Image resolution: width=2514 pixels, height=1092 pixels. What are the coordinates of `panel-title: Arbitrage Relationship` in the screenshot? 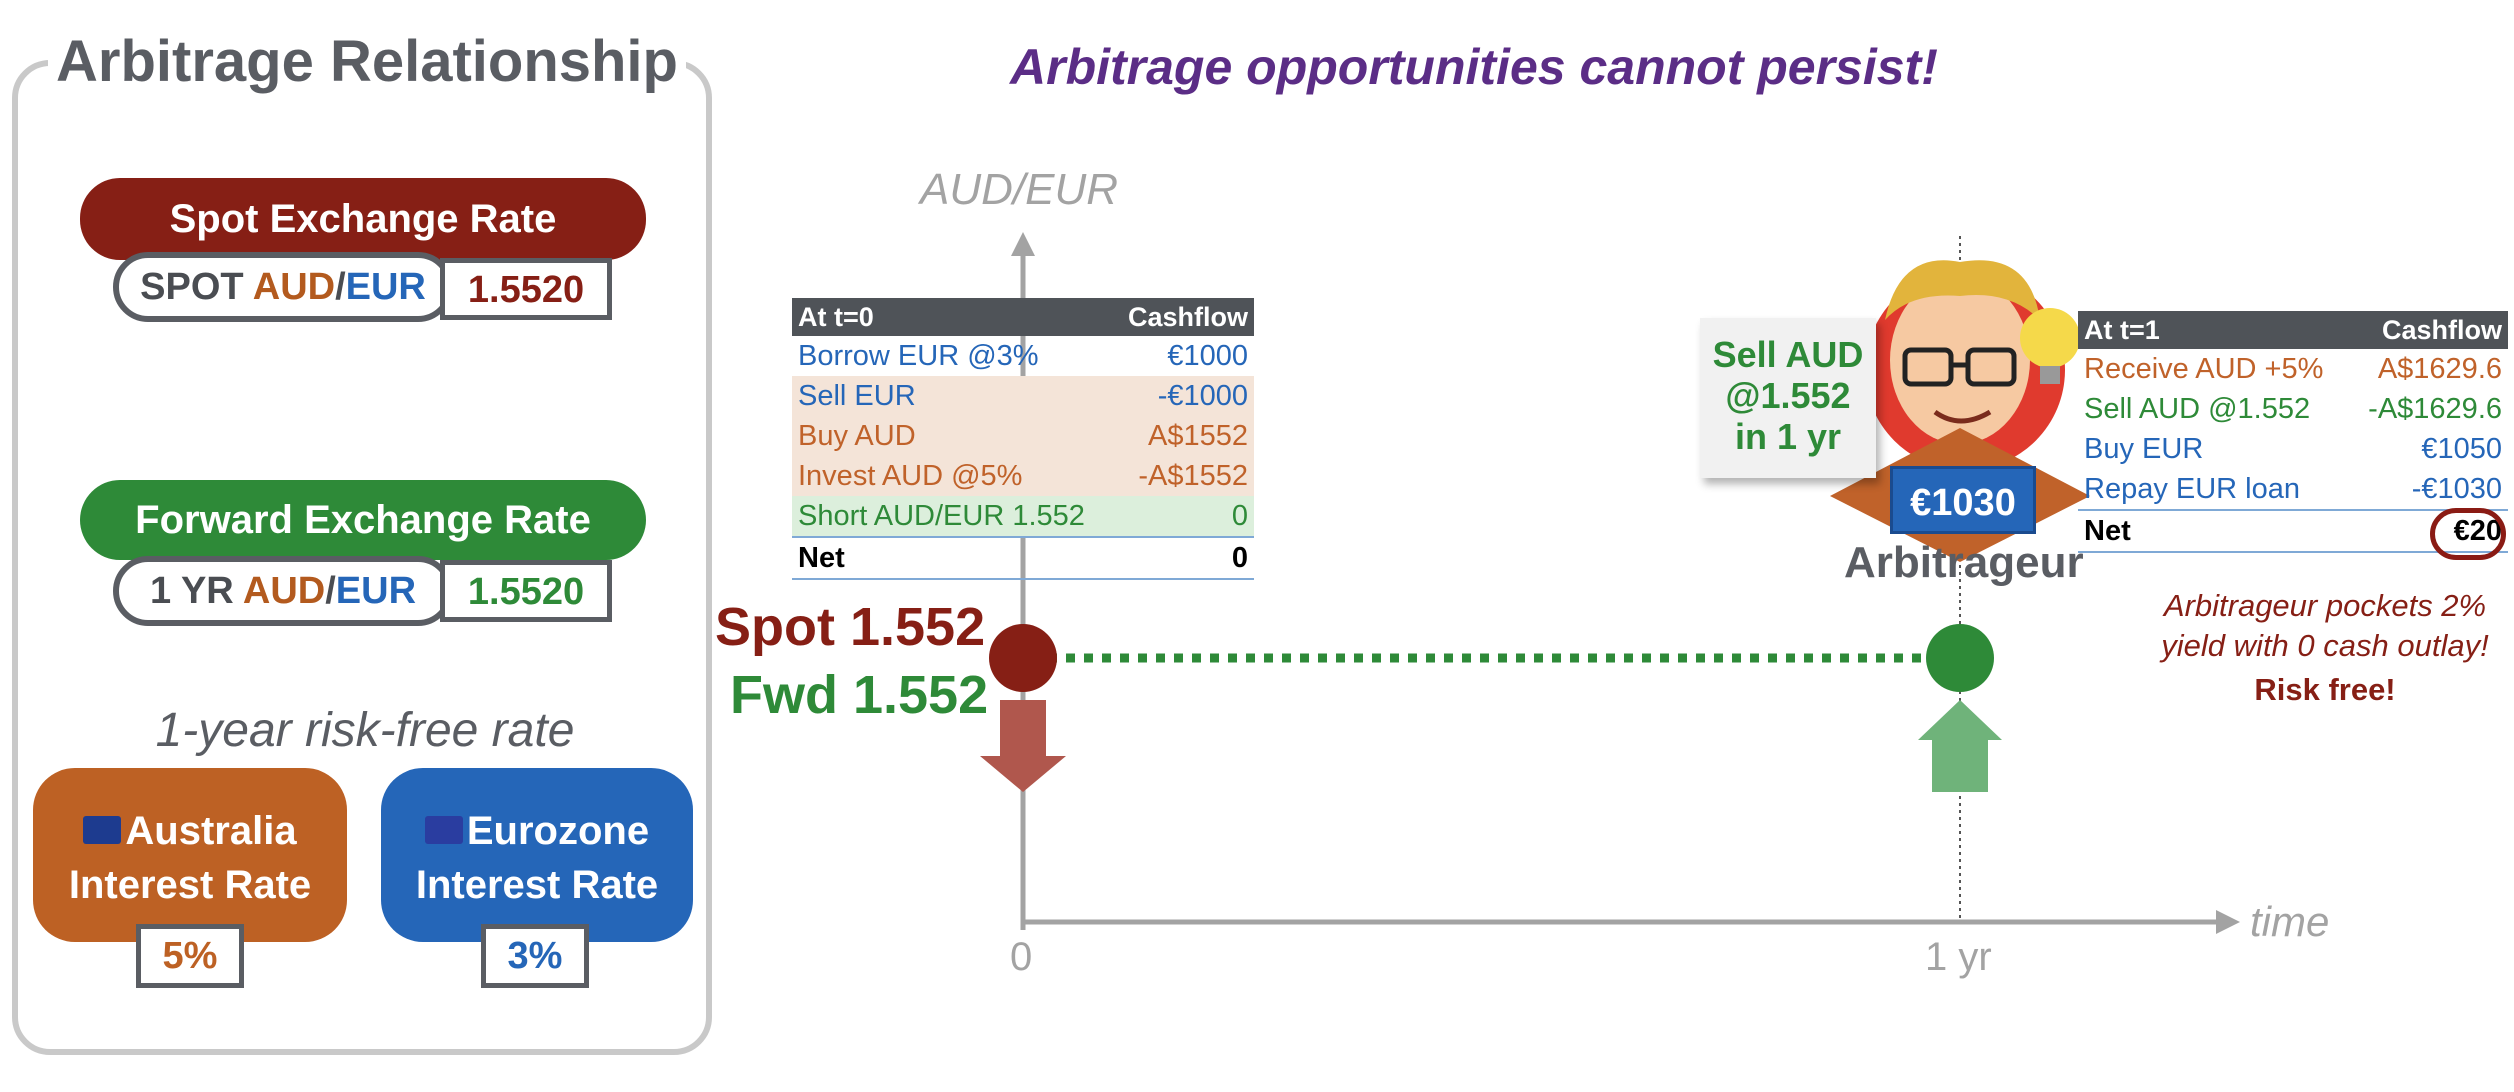 It's located at (367, 61).